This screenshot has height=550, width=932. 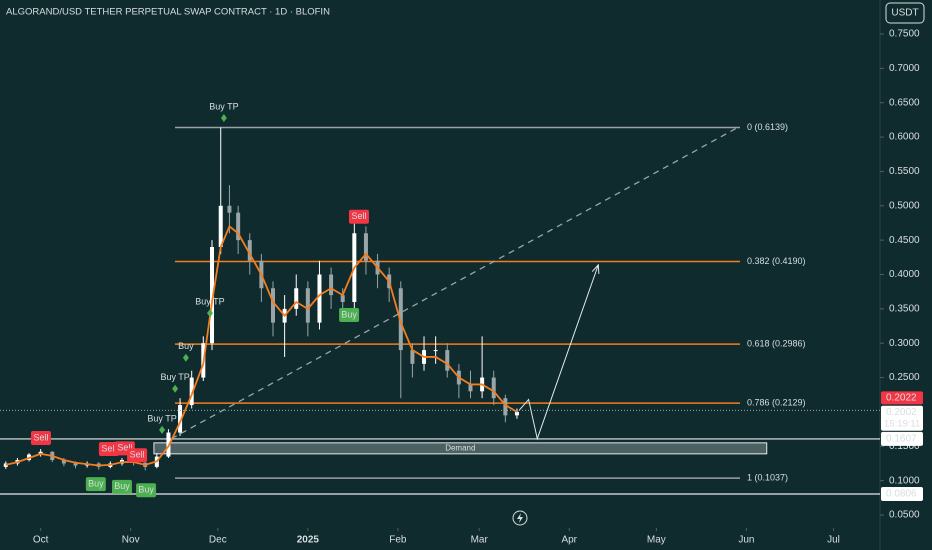 What do you see at coordinates (904, 308) in the screenshot?
I see `y-tick-label: 0.3500` at bounding box center [904, 308].